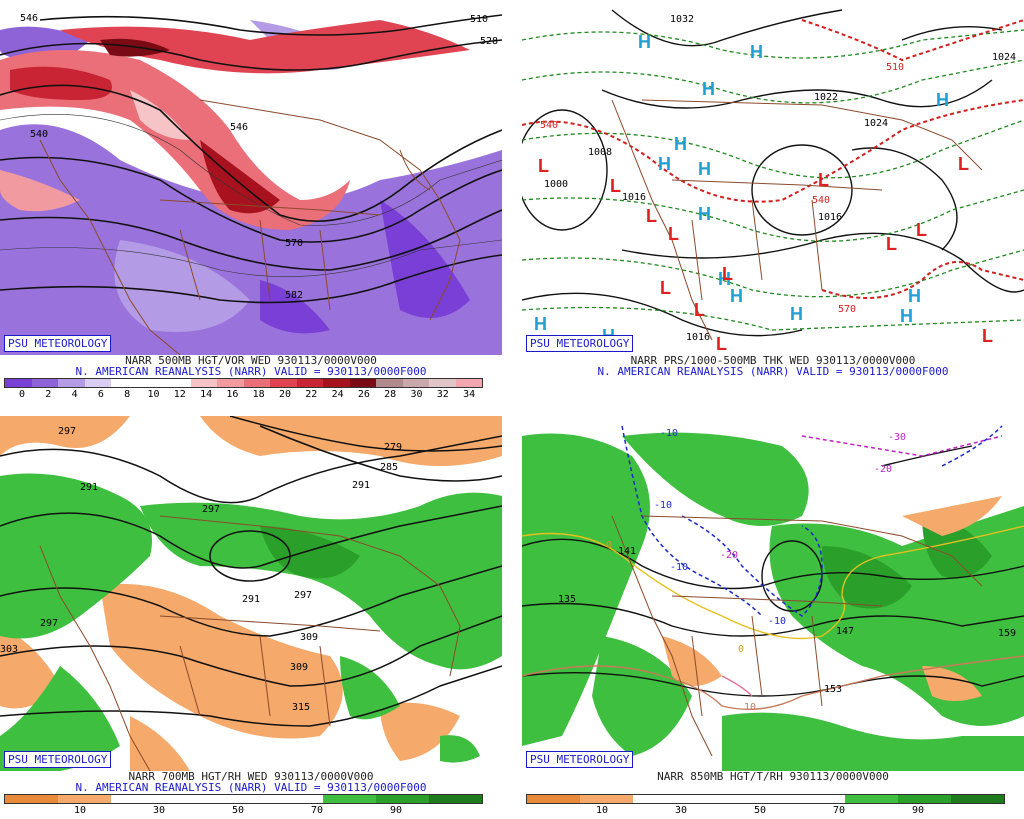  Describe the element at coordinates (895, 67) in the screenshot. I see `thickness-label: 510` at that location.